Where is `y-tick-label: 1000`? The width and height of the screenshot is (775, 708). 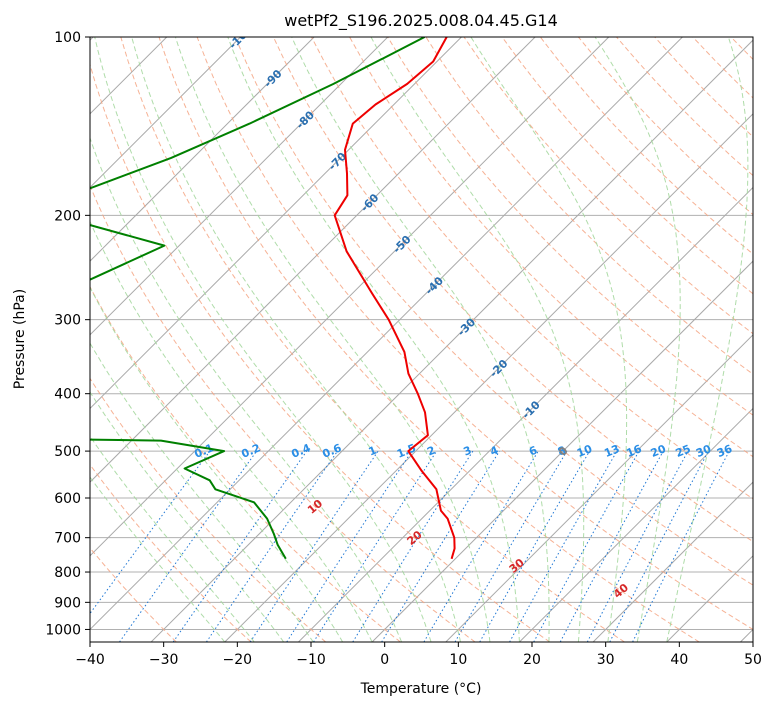
y-tick-label: 1000 is located at coordinates (63, 630).